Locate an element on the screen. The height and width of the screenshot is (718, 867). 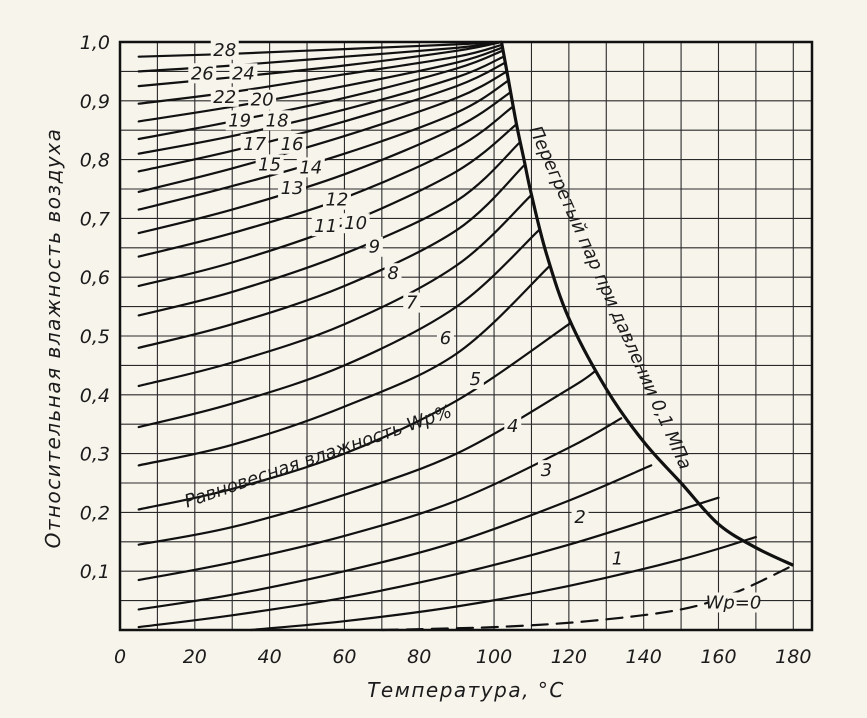
curve-label-20: 20 is located at coordinates (262, 100).